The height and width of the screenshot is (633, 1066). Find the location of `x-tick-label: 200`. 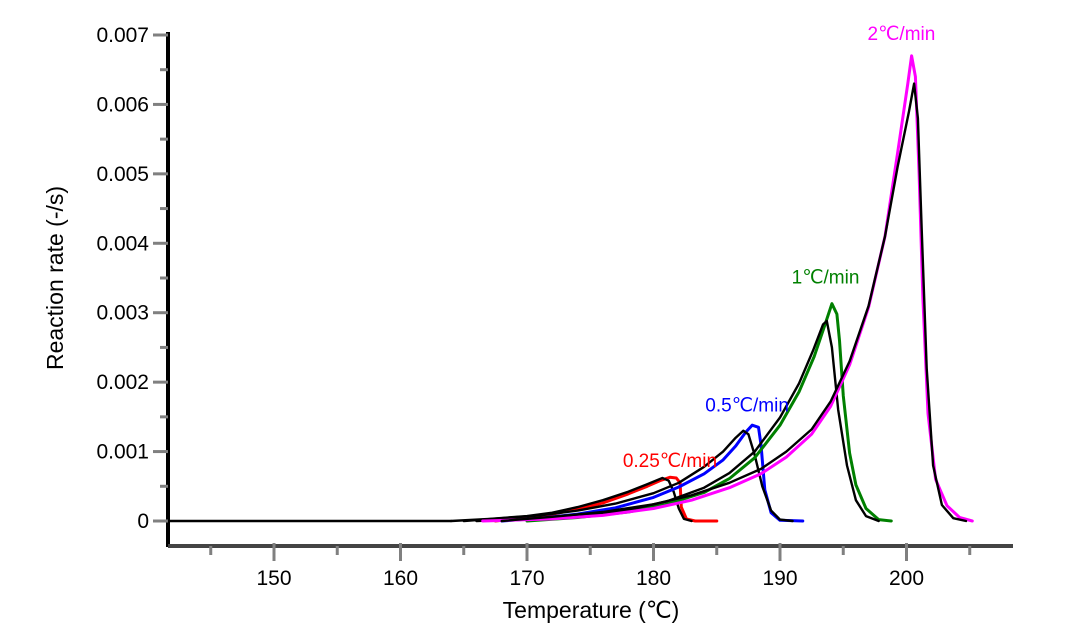

x-tick-label: 200 is located at coordinates (906, 578).